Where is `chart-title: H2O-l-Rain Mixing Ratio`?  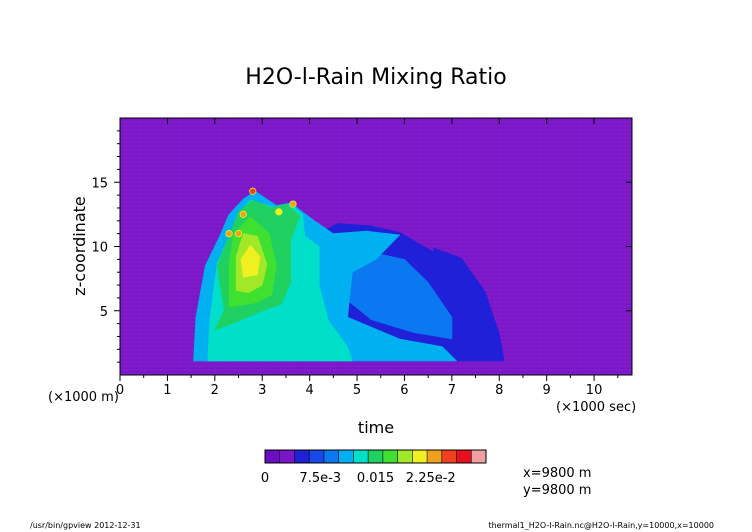 chart-title: H2O-l-Rain Mixing Ratio is located at coordinates (375, 77).